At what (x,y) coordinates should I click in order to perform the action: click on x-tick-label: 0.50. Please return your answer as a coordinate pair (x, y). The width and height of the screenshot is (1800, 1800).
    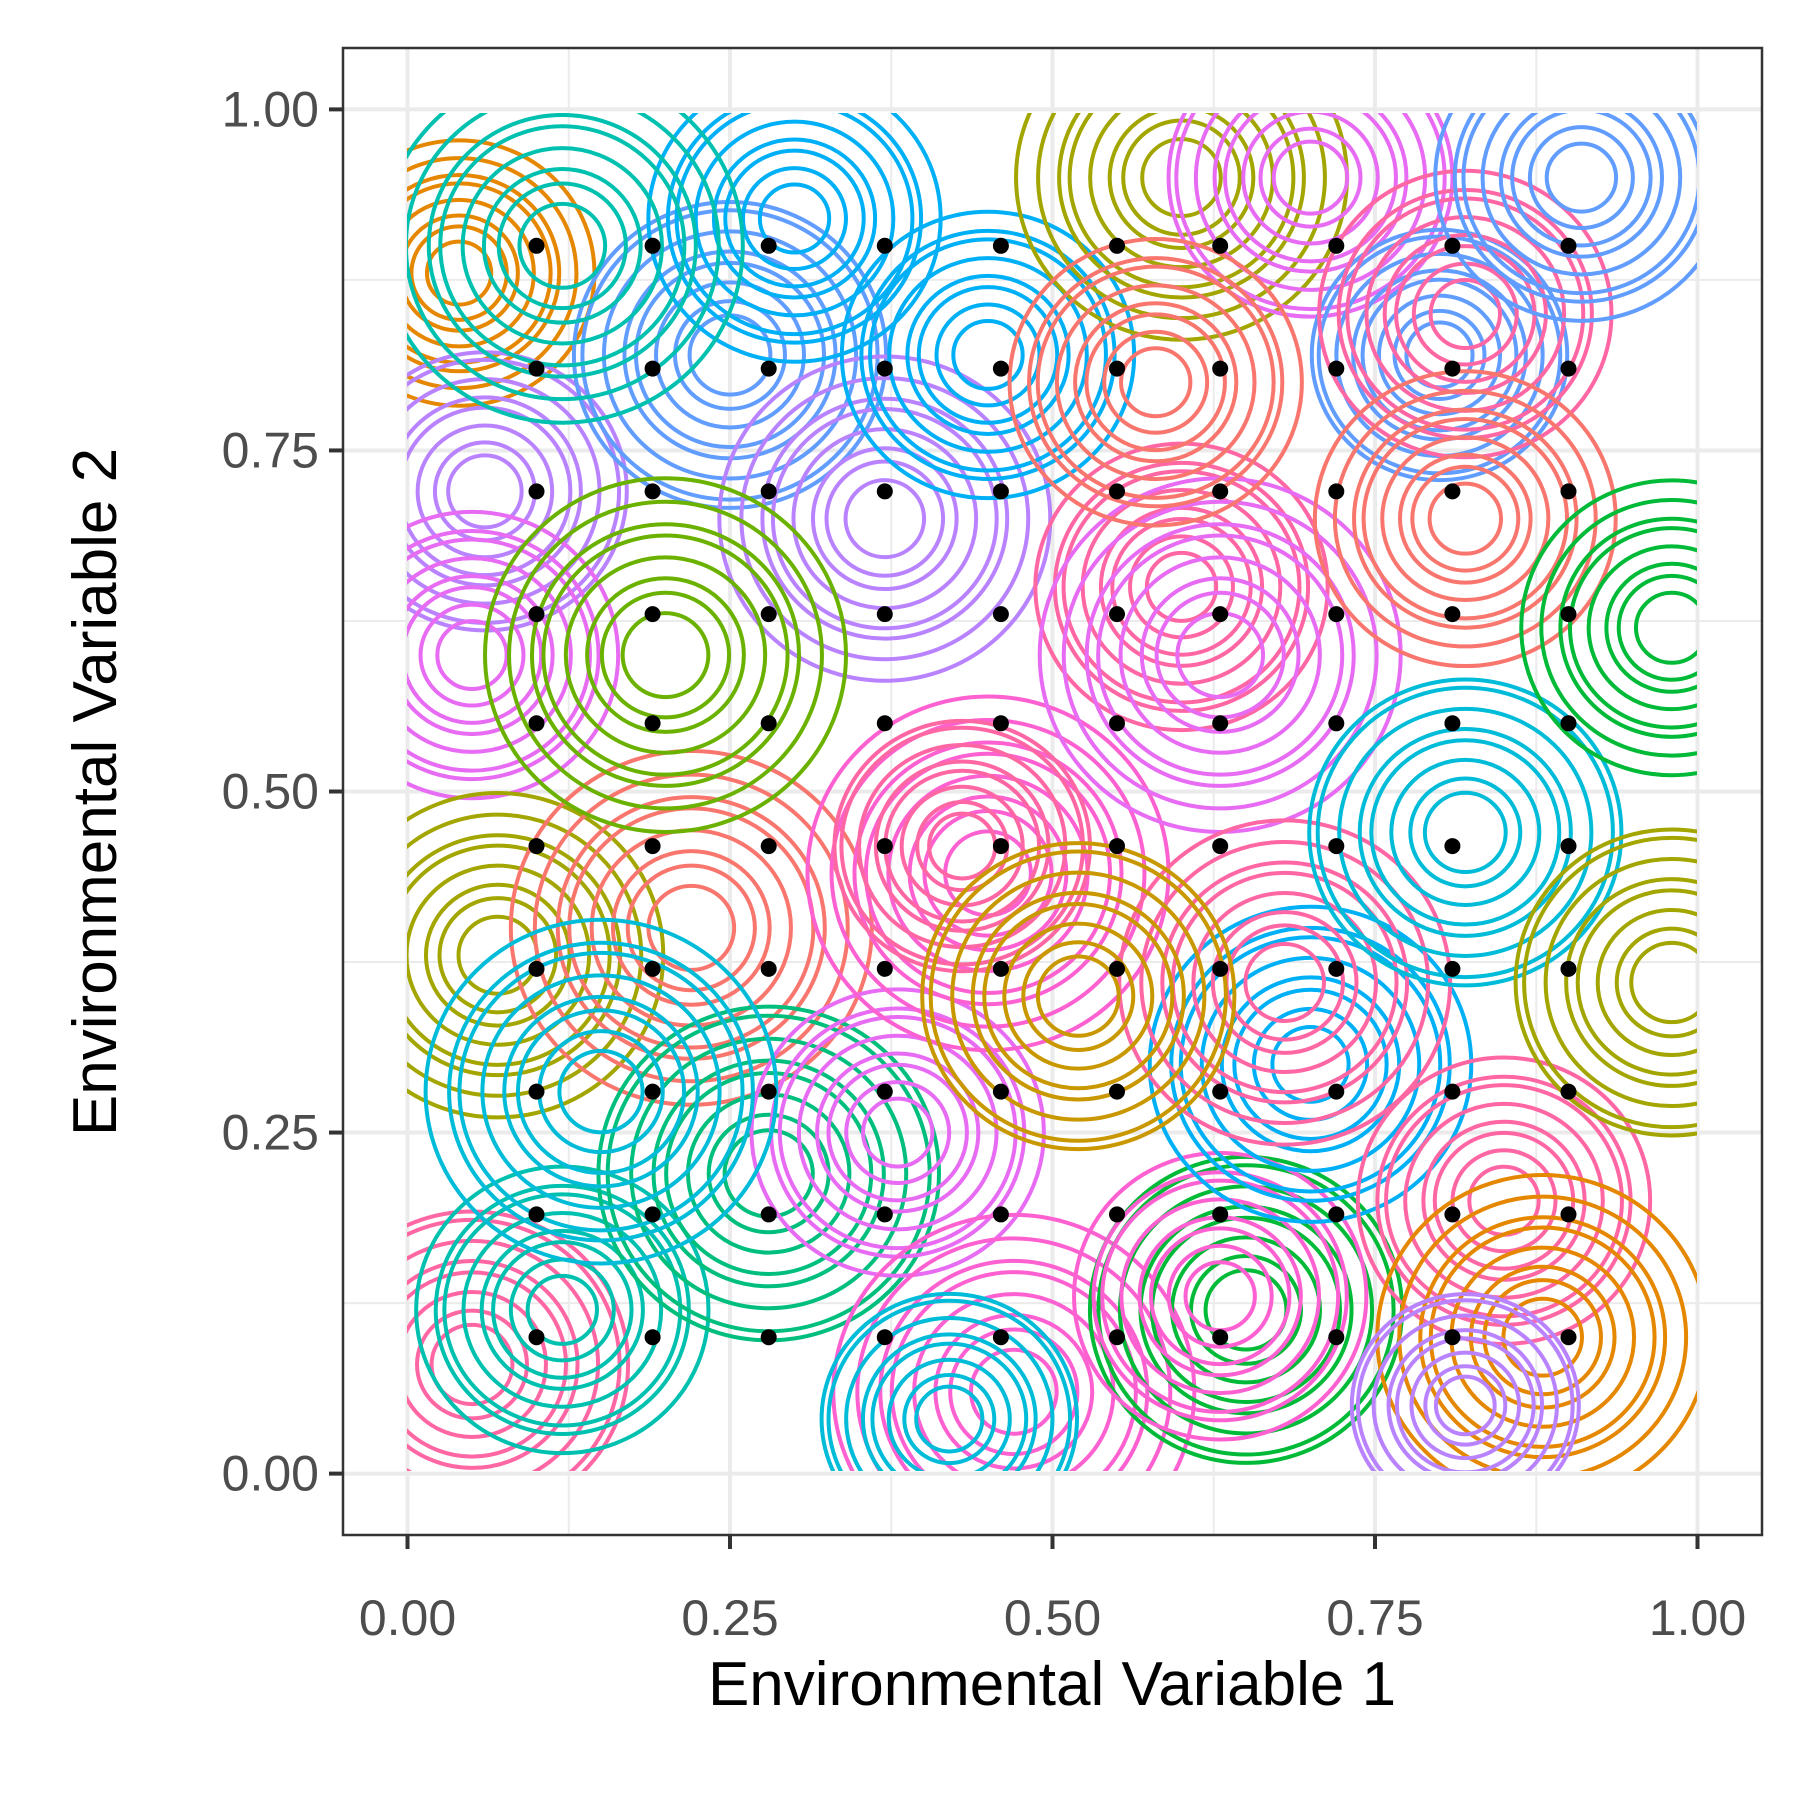
    Looking at the image, I should click on (1052, 1618).